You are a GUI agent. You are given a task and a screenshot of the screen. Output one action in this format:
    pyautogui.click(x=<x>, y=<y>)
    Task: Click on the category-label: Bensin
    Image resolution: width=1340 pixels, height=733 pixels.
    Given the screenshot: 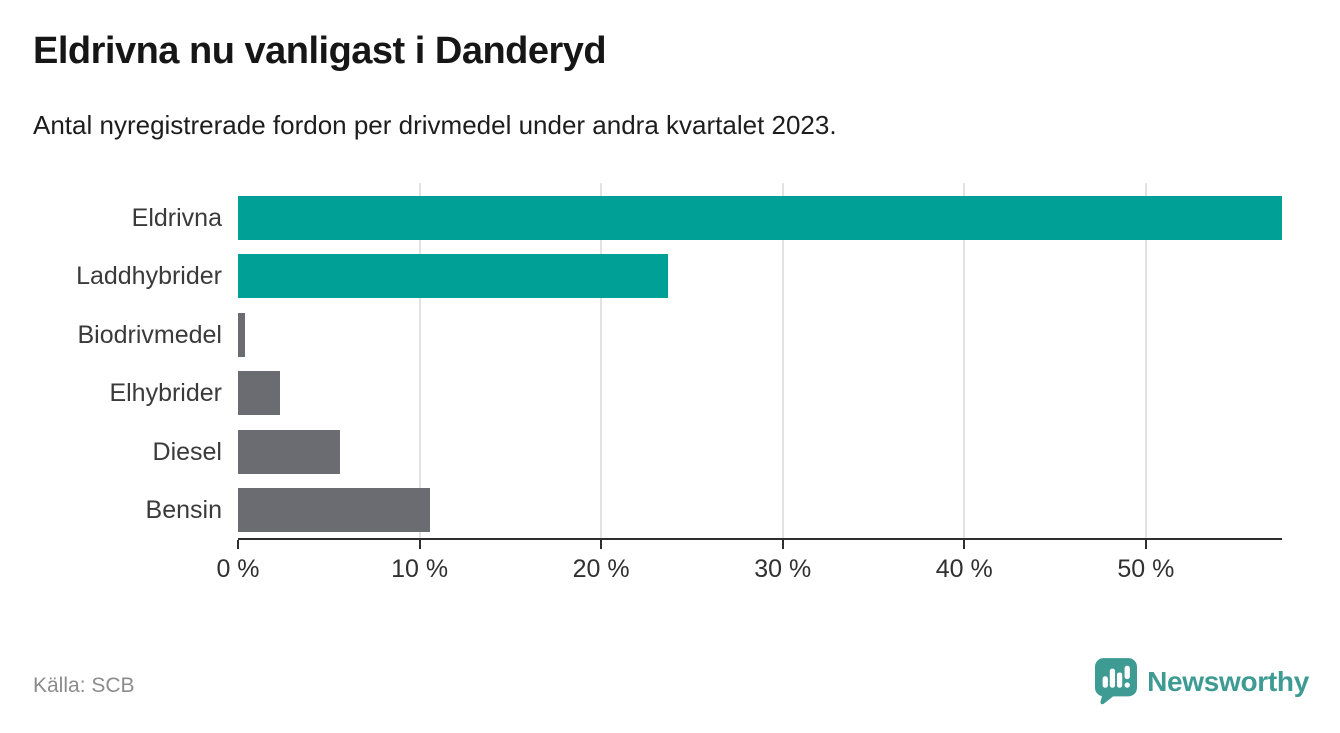 What is the action you would take?
    pyautogui.click(x=183, y=510)
    